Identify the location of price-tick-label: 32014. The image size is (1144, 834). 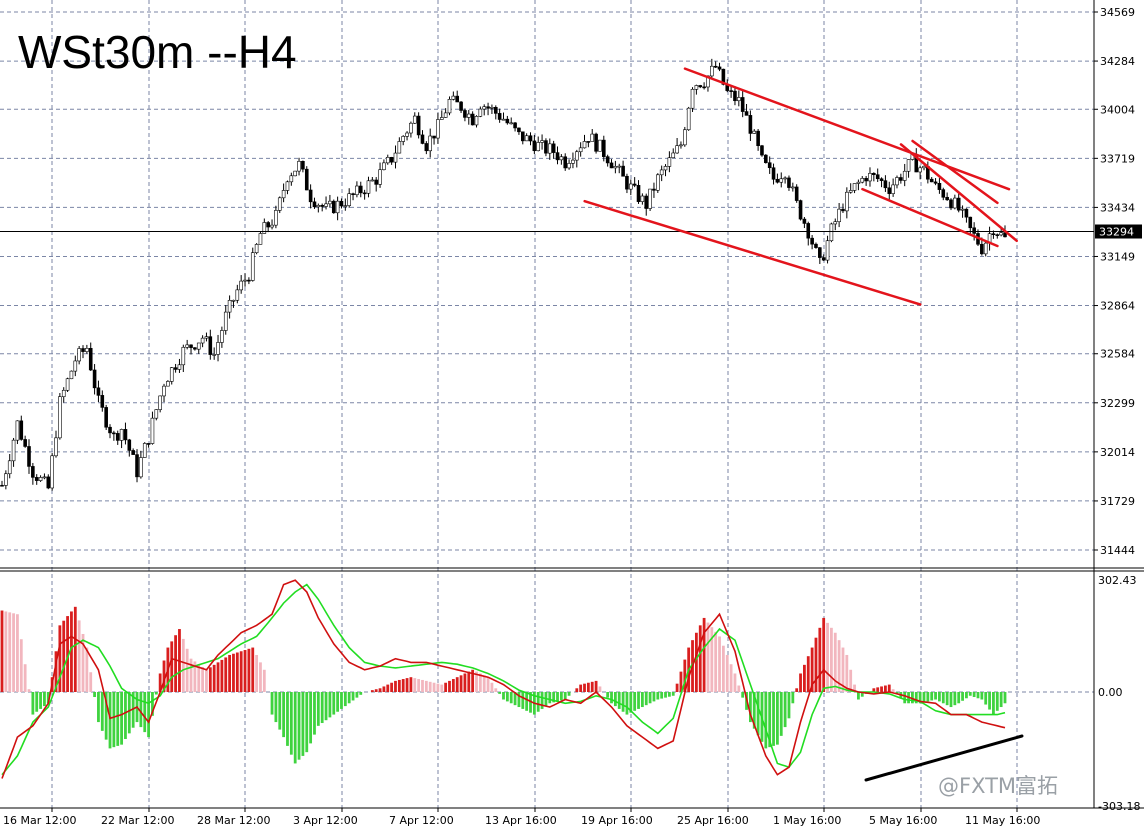
(1117, 452).